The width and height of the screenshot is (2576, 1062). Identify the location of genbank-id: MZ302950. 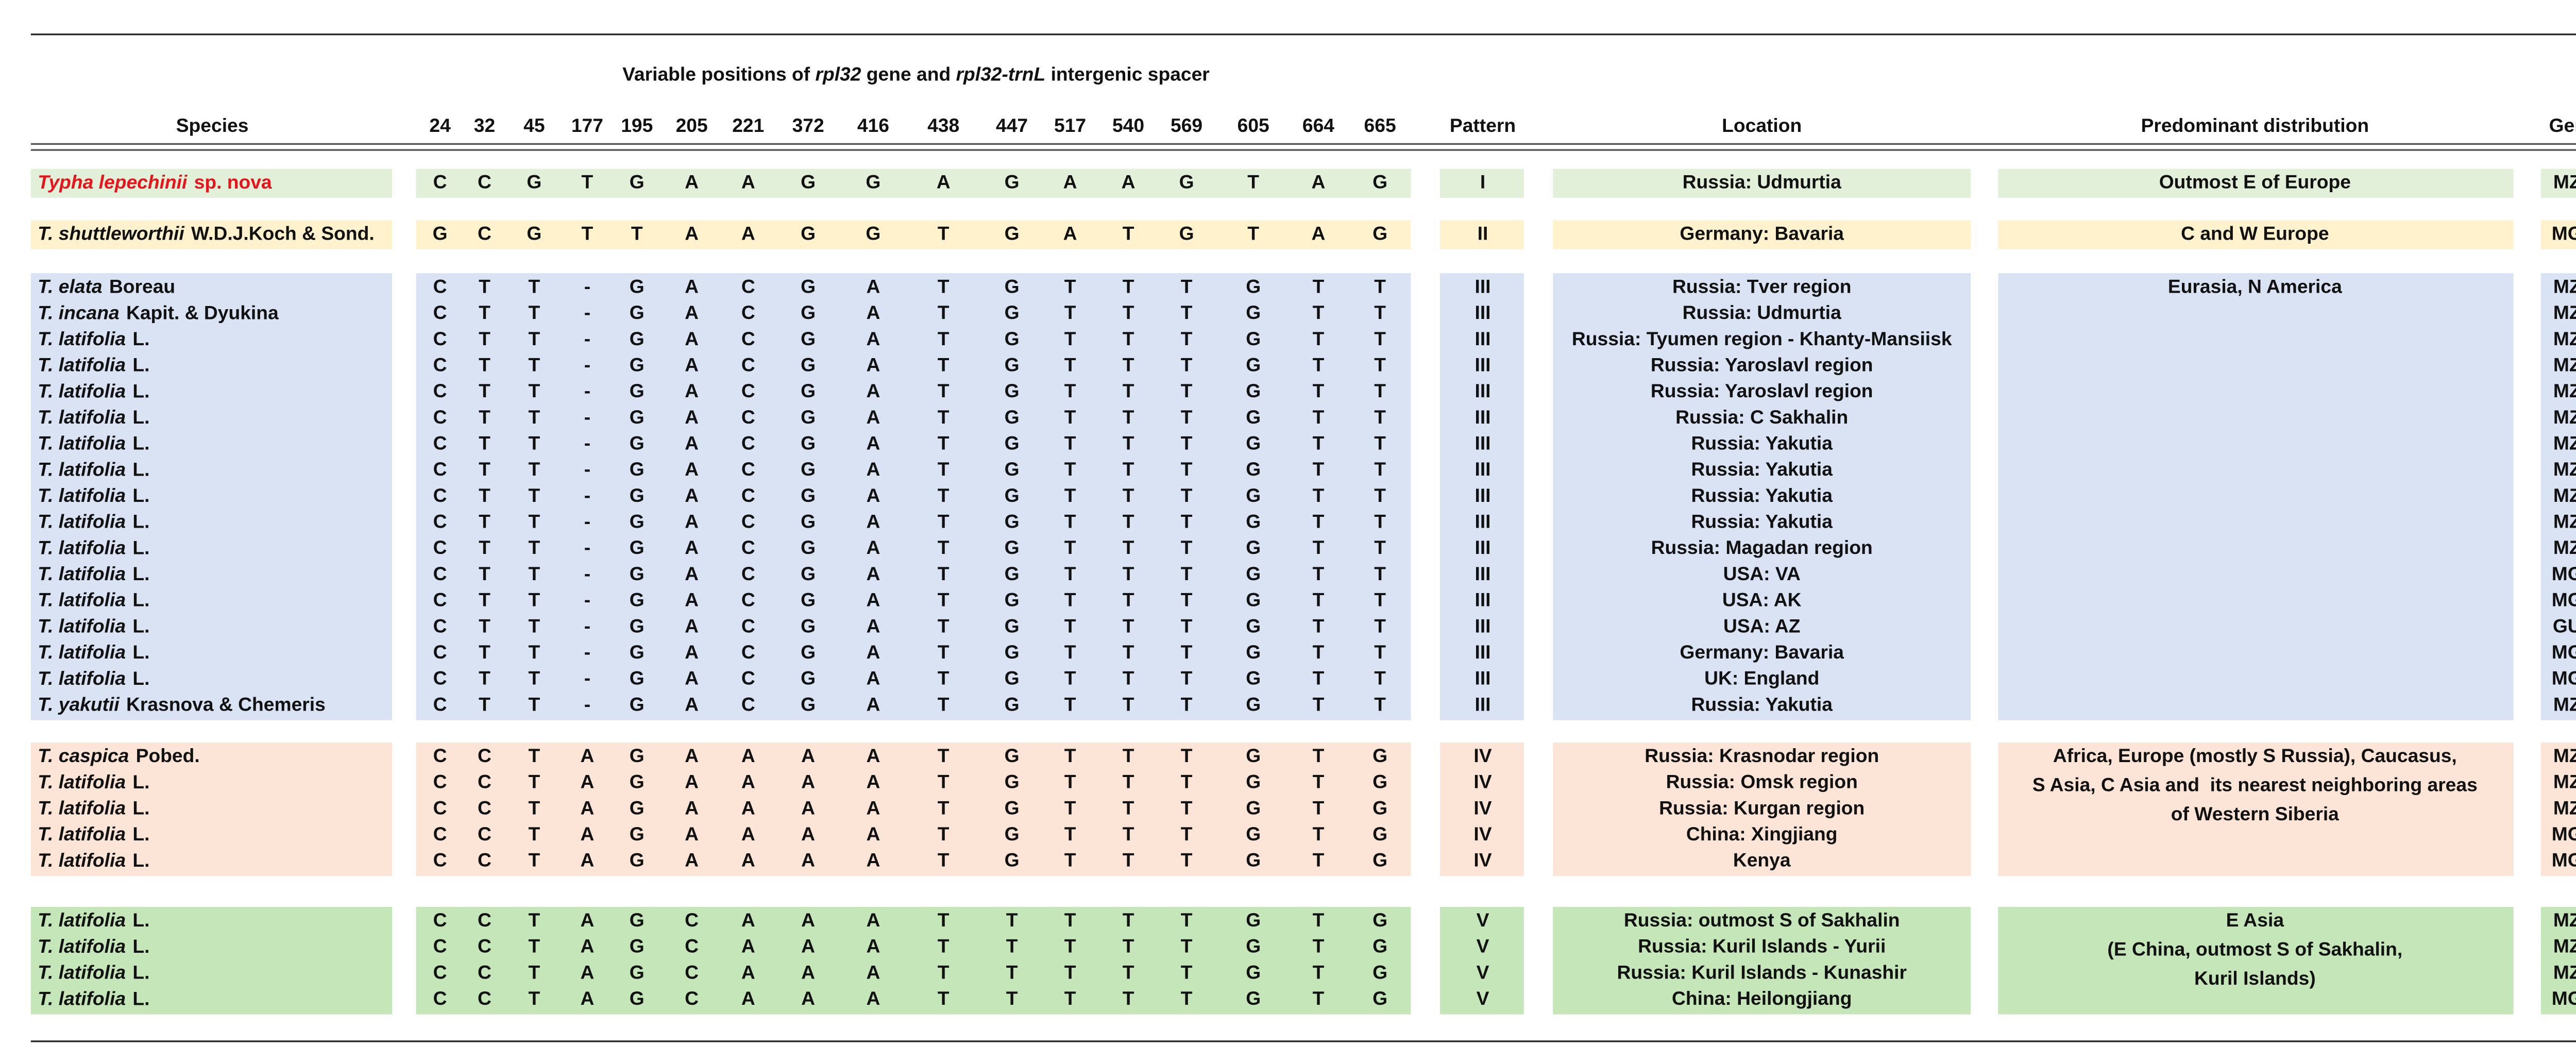
(2564, 182).